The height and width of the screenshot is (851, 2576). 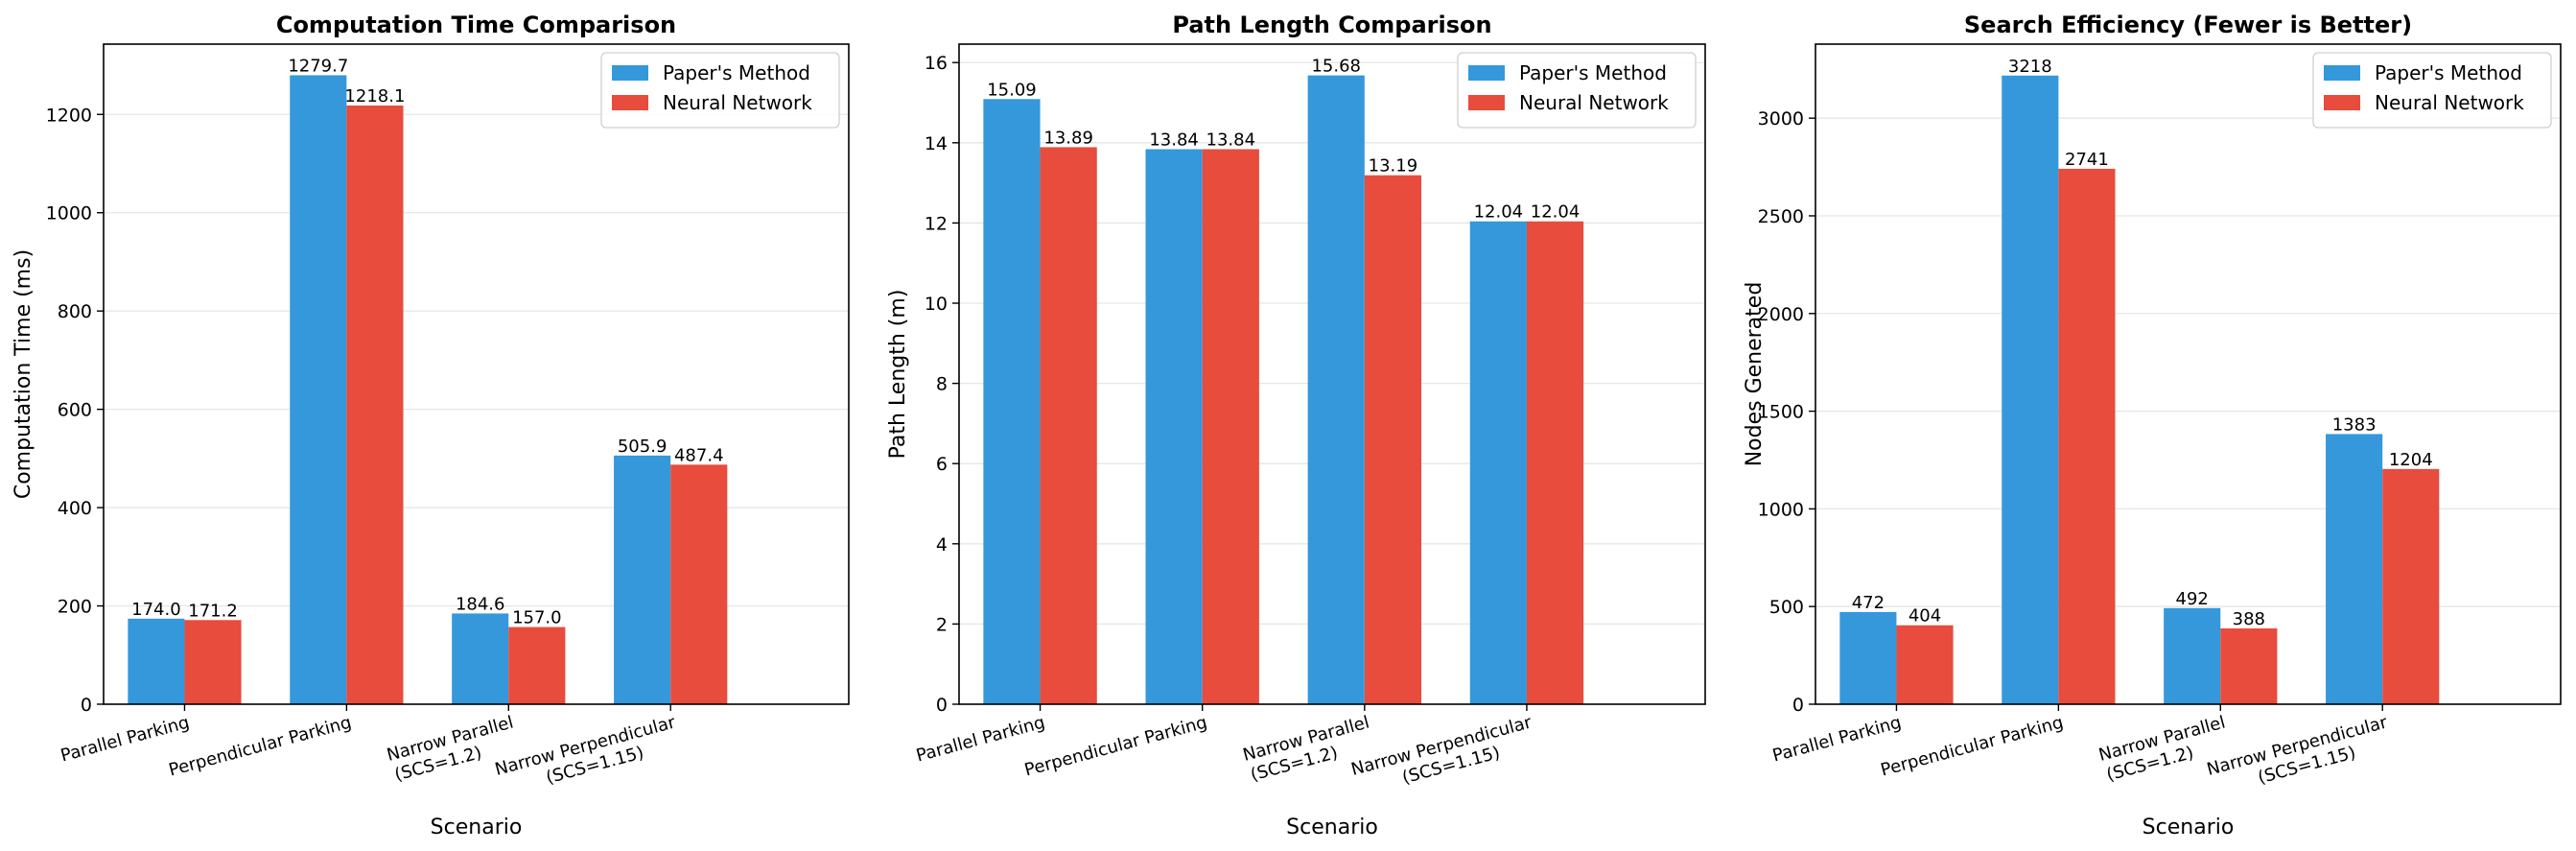 I want to click on chart-title: Path Length Comparison, so click(x=1331, y=25).